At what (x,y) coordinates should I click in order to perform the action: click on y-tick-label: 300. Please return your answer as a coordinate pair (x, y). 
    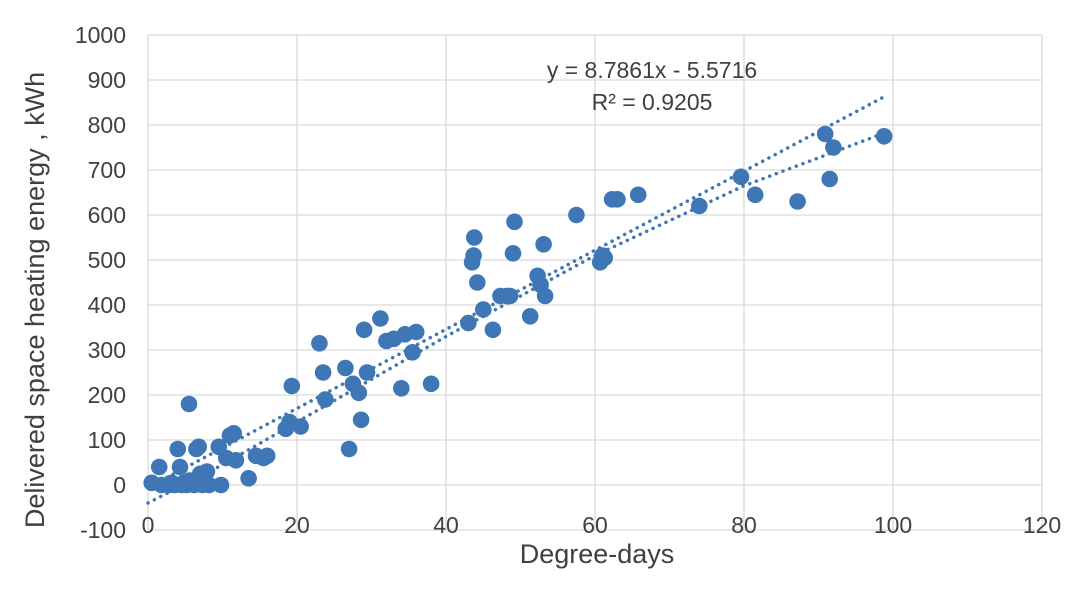
    Looking at the image, I should click on (107, 350).